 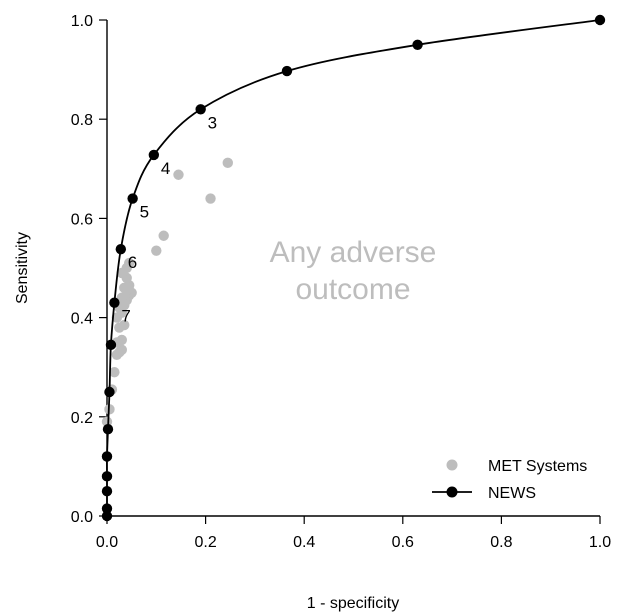 What do you see at coordinates (125, 316) in the screenshot?
I see `news-threshold-label: 7` at bounding box center [125, 316].